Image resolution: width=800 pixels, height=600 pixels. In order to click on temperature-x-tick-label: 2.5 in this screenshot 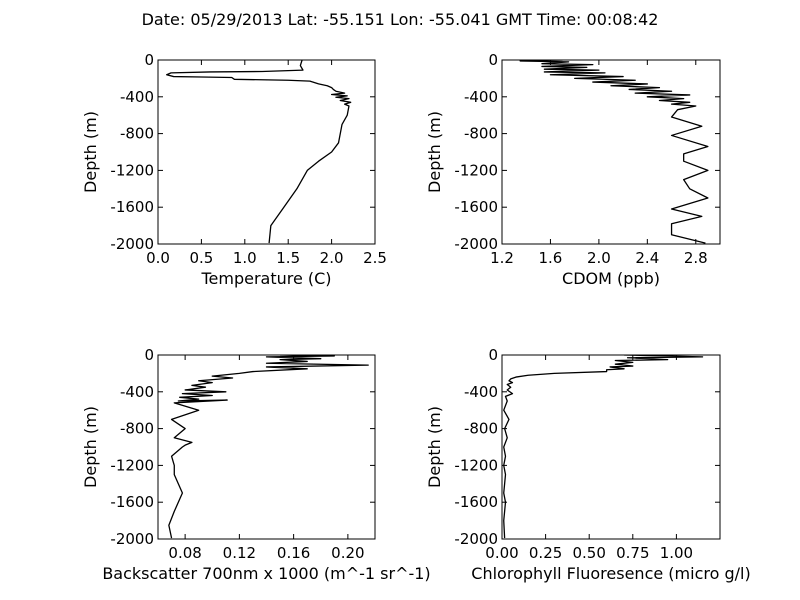, I will do `click(375, 258)`.